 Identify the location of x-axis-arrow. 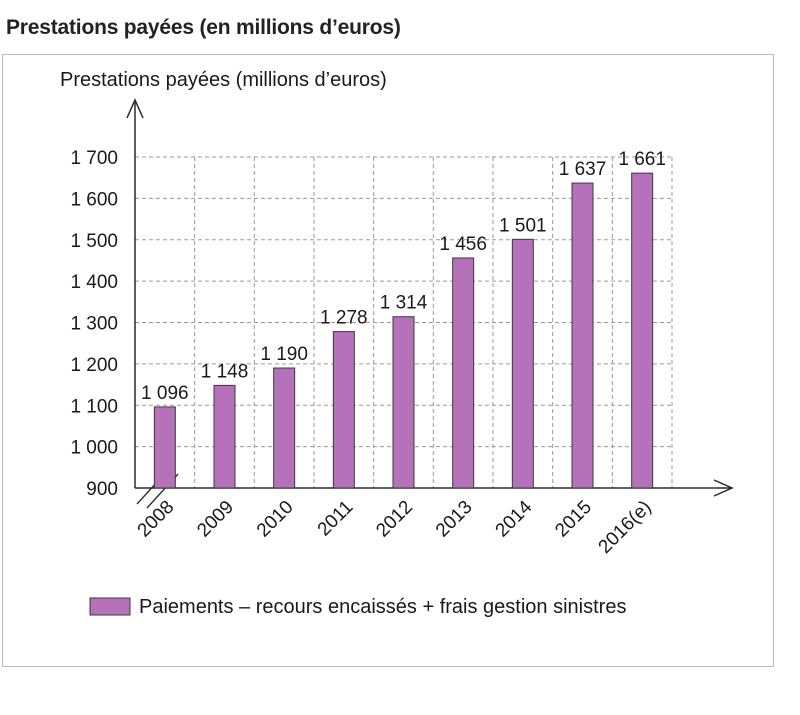
(723, 488).